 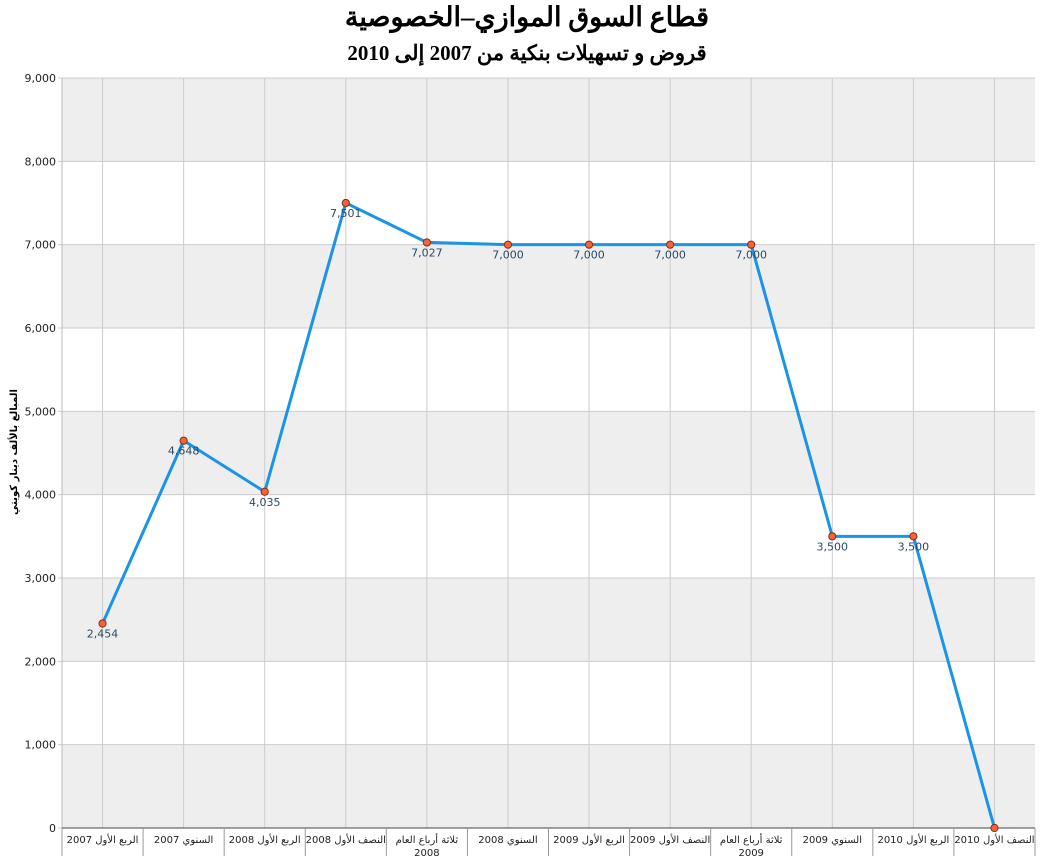 I want to click on x-tick-label: الربع الأول 2007, so click(x=103, y=839).